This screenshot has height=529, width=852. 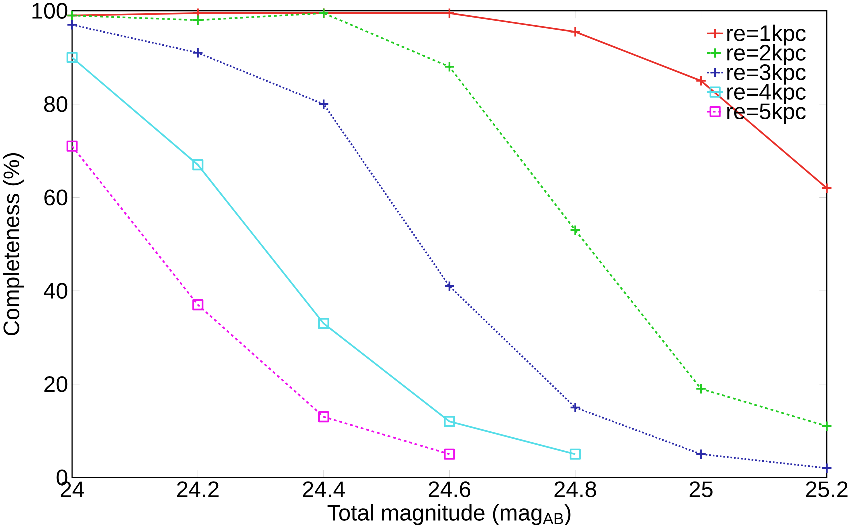 I want to click on y-axis-title: Completeness (%), so click(x=13, y=245).